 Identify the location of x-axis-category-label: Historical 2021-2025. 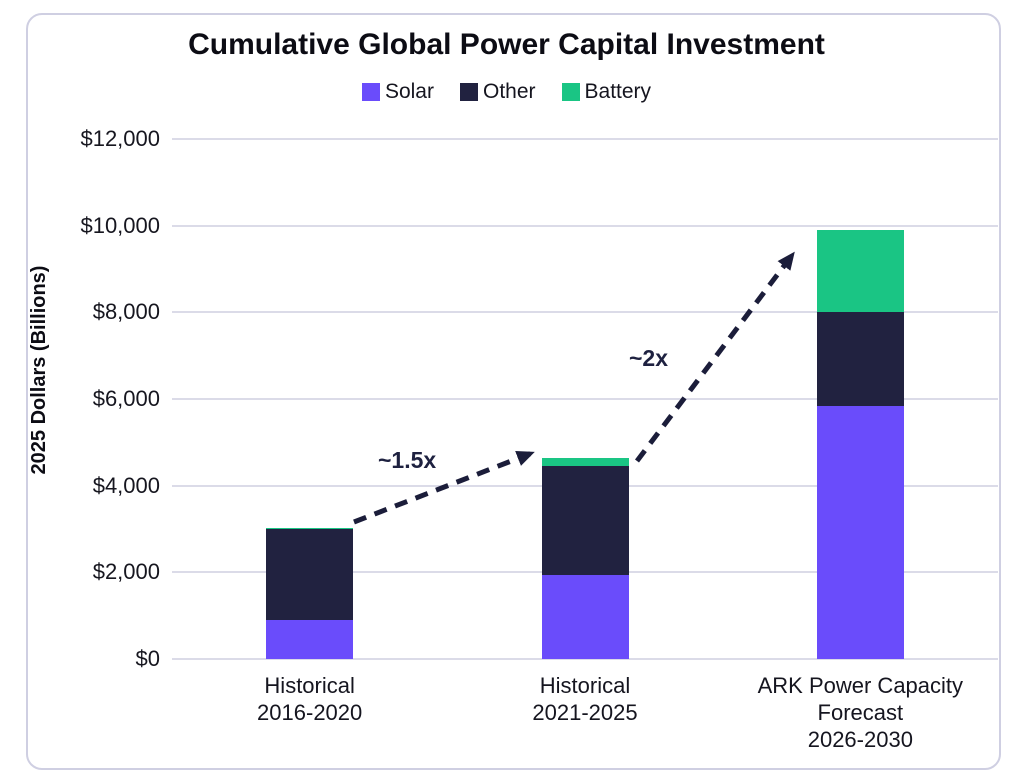
(585, 699).